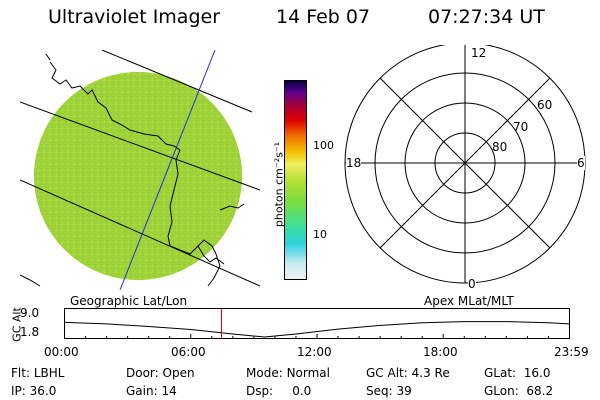 The image size is (600, 400). What do you see at coordinates (323, 17) in the screenshot?
I see `date-label: 14 Feb 07` at bounding box center [323, 17].